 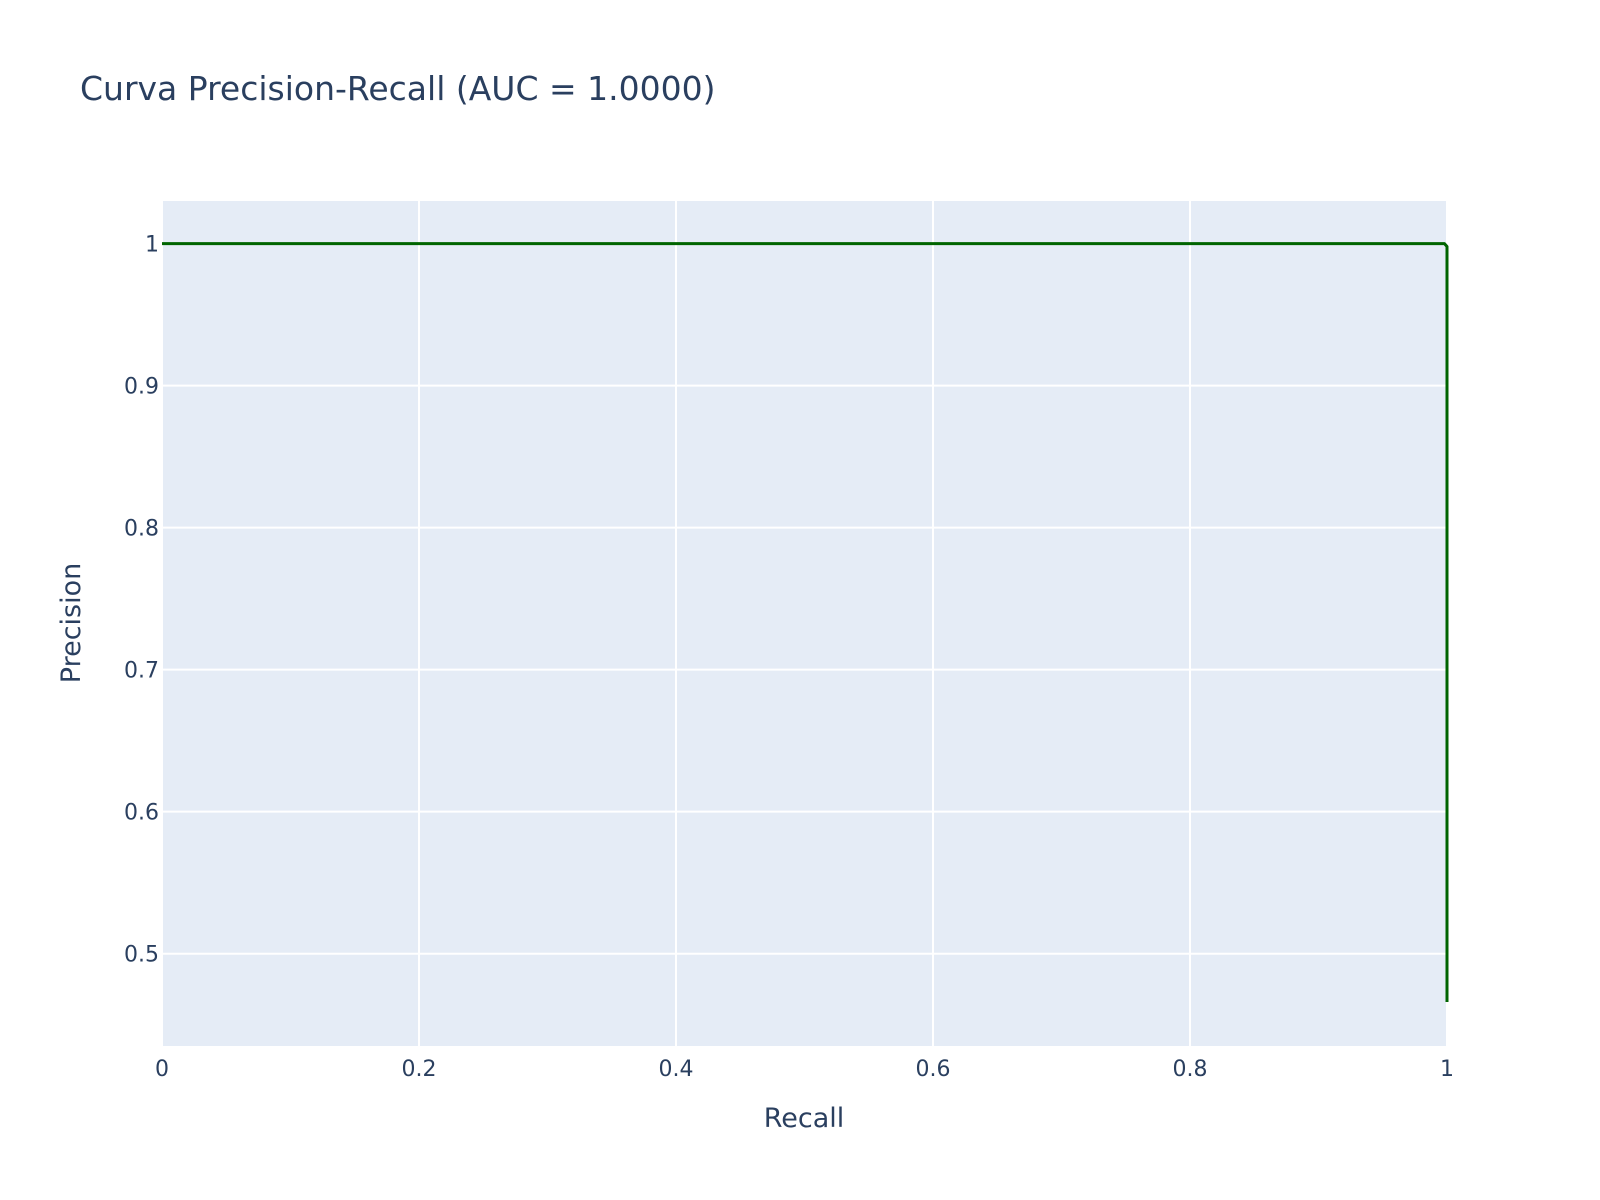 What do you see at coordinates (141, 387) in the screenshot?
I see `y-tick-label: 0.9` at bounding box center [141, 387].